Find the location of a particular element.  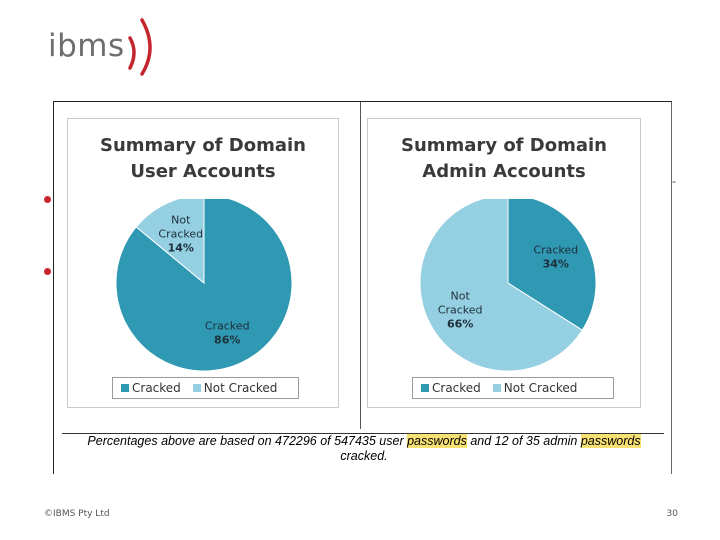

caption-text: and 12 of 35 admin is located at coordinates (523, 441).